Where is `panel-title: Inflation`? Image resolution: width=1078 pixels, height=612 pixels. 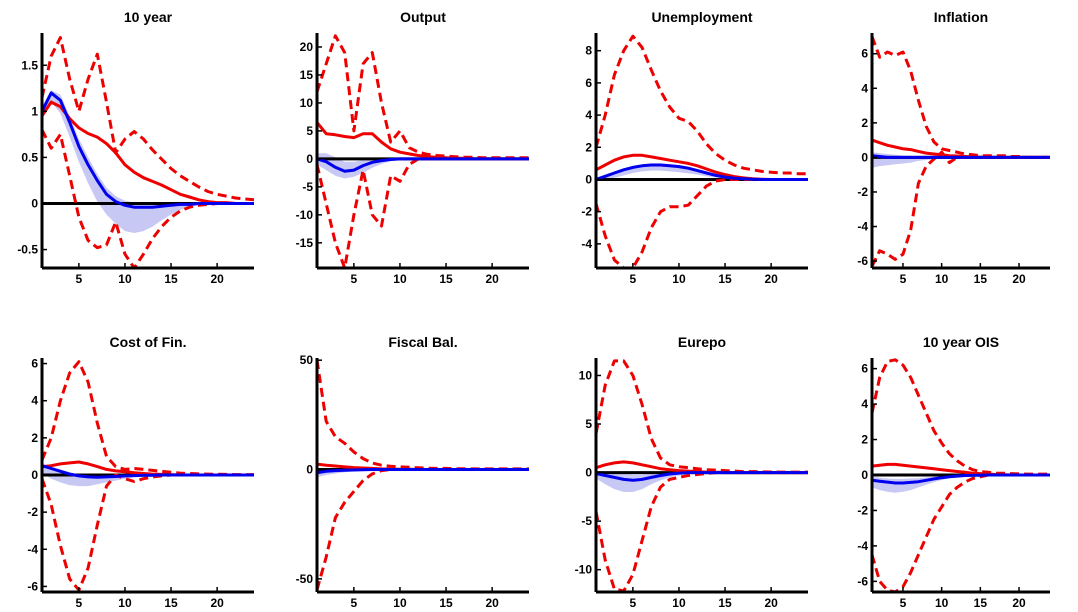 panel-title: Inflation is located at coordinates (961, 17).